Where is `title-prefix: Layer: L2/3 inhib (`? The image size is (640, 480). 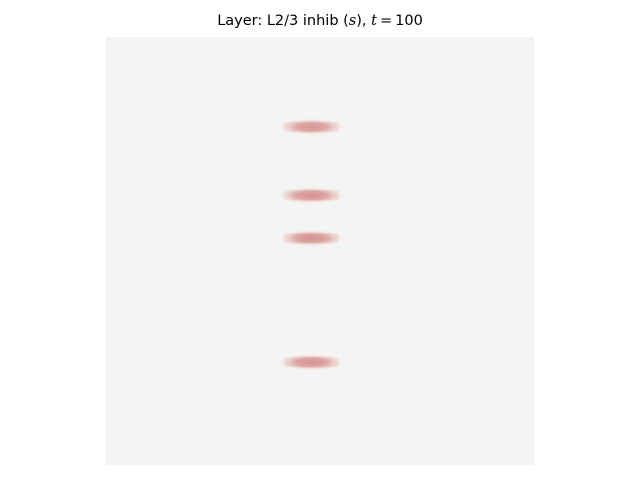
title-prefix: Layer: L2/3 inhib ( is located at coordinates (283, 21).